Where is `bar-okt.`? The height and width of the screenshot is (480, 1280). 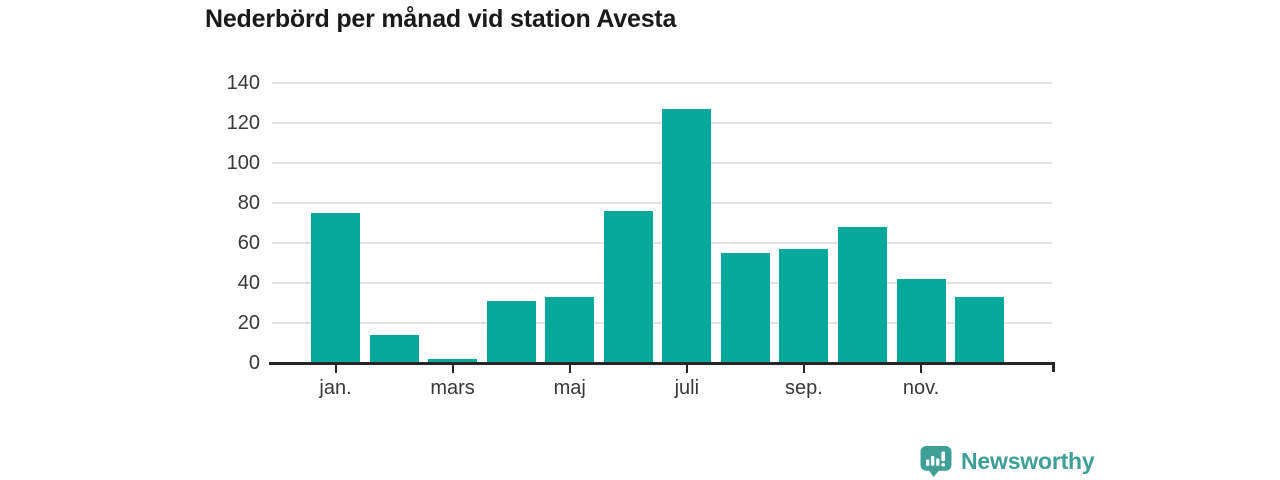 bar-okt. is located at coordinates (862, 295).